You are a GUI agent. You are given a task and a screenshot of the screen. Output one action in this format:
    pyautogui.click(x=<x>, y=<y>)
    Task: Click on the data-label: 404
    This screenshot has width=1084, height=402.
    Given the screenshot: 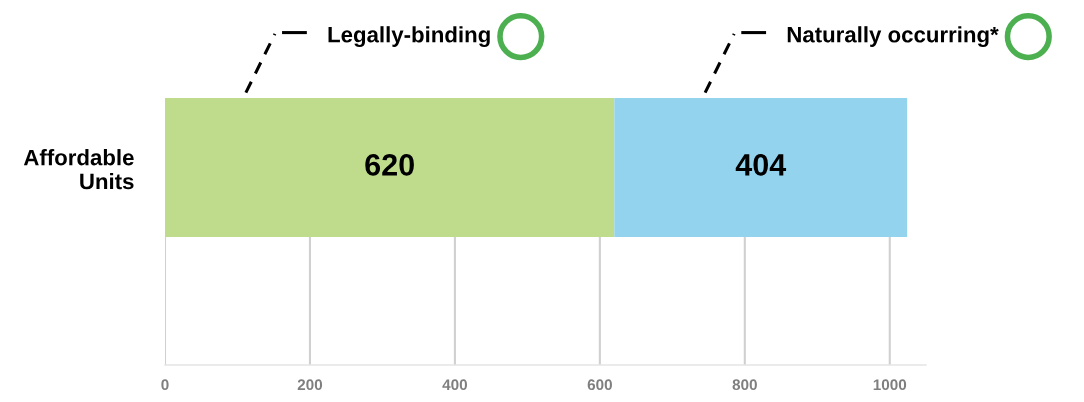 What is the action you would take?
    pyautogui.click(x=761, y=165)
    